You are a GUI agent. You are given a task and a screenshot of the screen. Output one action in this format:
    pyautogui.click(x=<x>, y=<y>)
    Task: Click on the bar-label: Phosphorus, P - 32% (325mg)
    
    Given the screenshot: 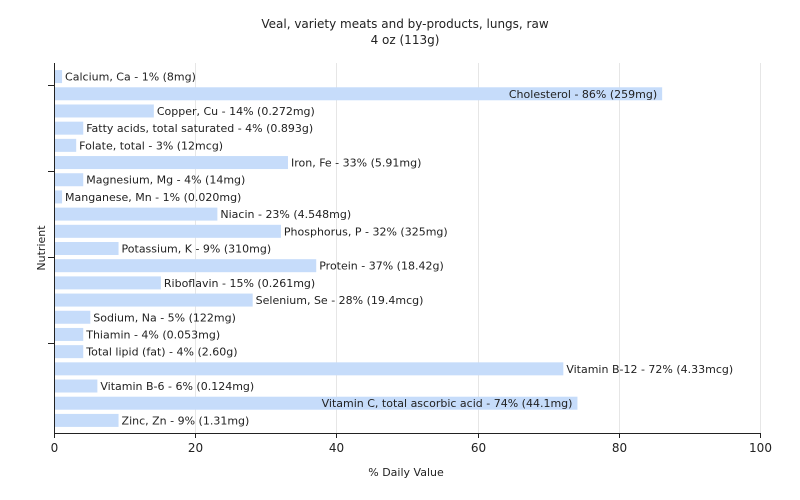 What is the action you would take?
    pyautogui.click(x=366, y=231)
    